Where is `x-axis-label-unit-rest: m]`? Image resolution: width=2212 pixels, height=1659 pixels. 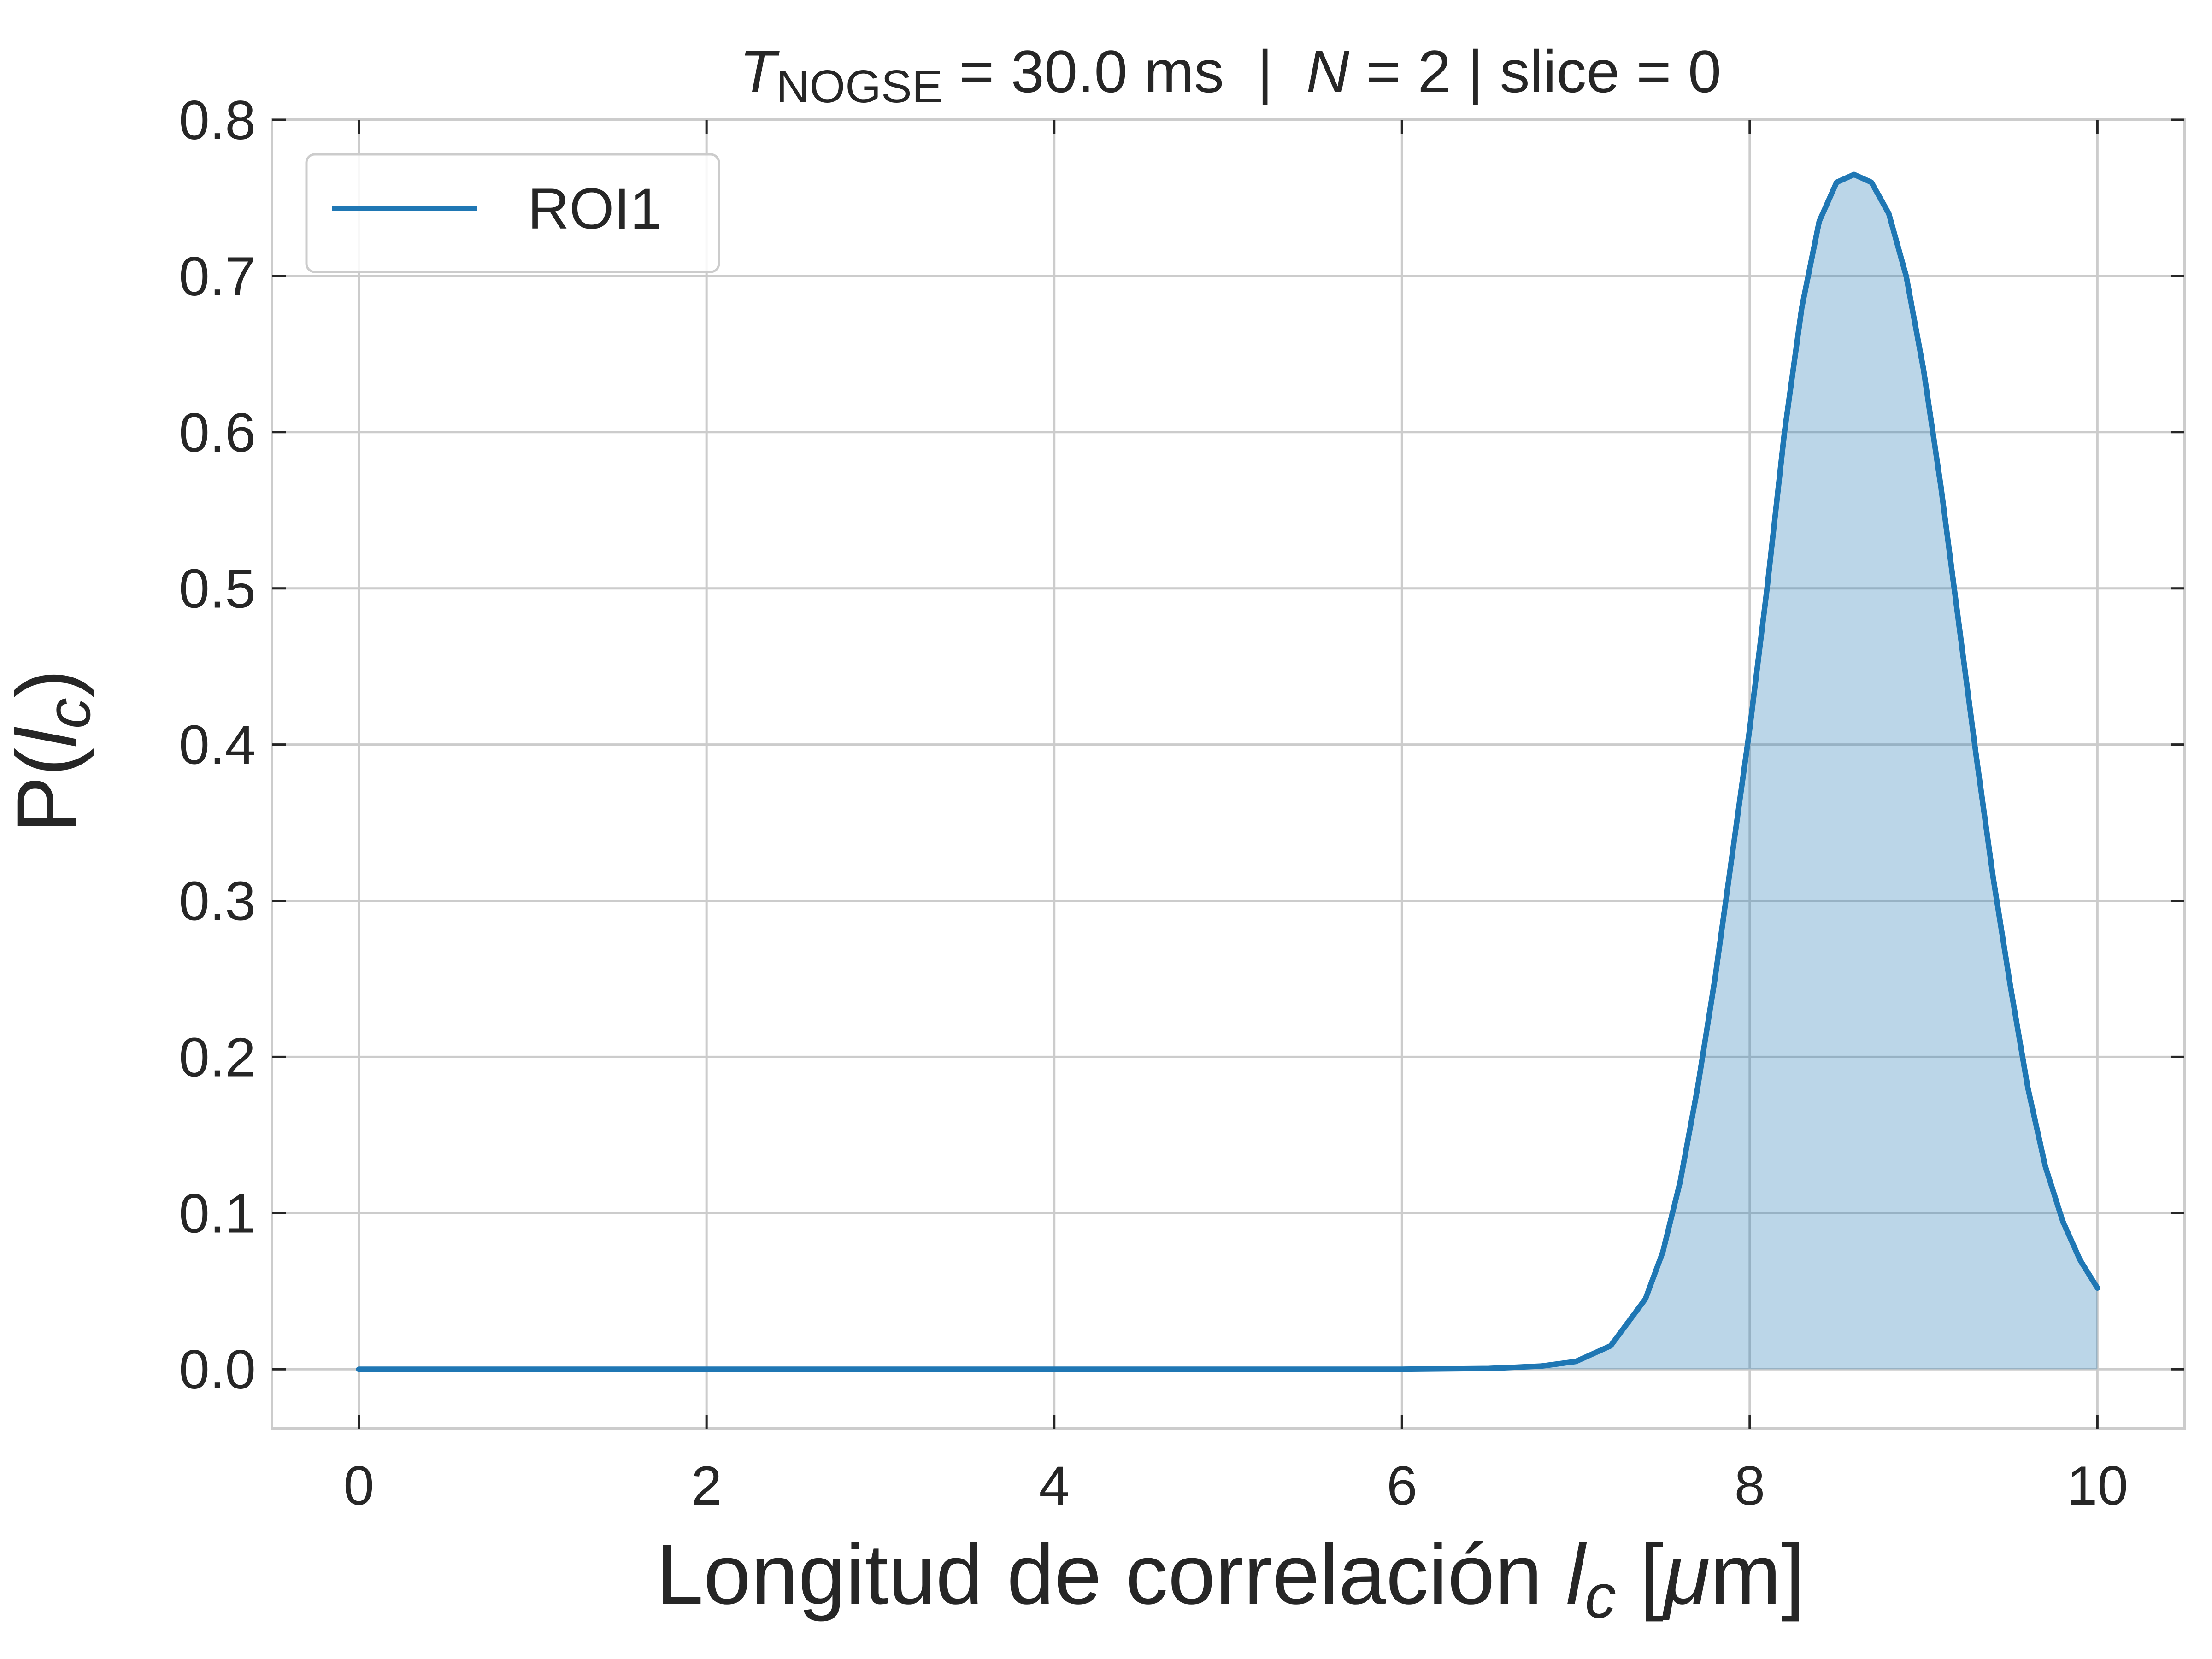
x-axis-label-unit-rest: m] is located at coordinates (1757, 1574).